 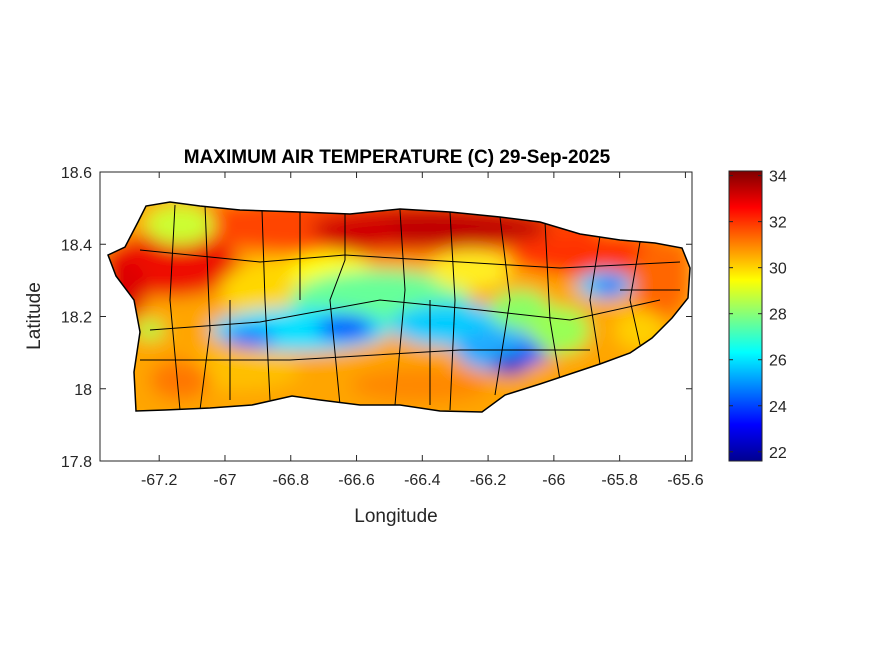 What do you see at coordinates (76, 462) in the screenshot?
I see `y-tick-label: 17.8` at bounding box center [76, 462].